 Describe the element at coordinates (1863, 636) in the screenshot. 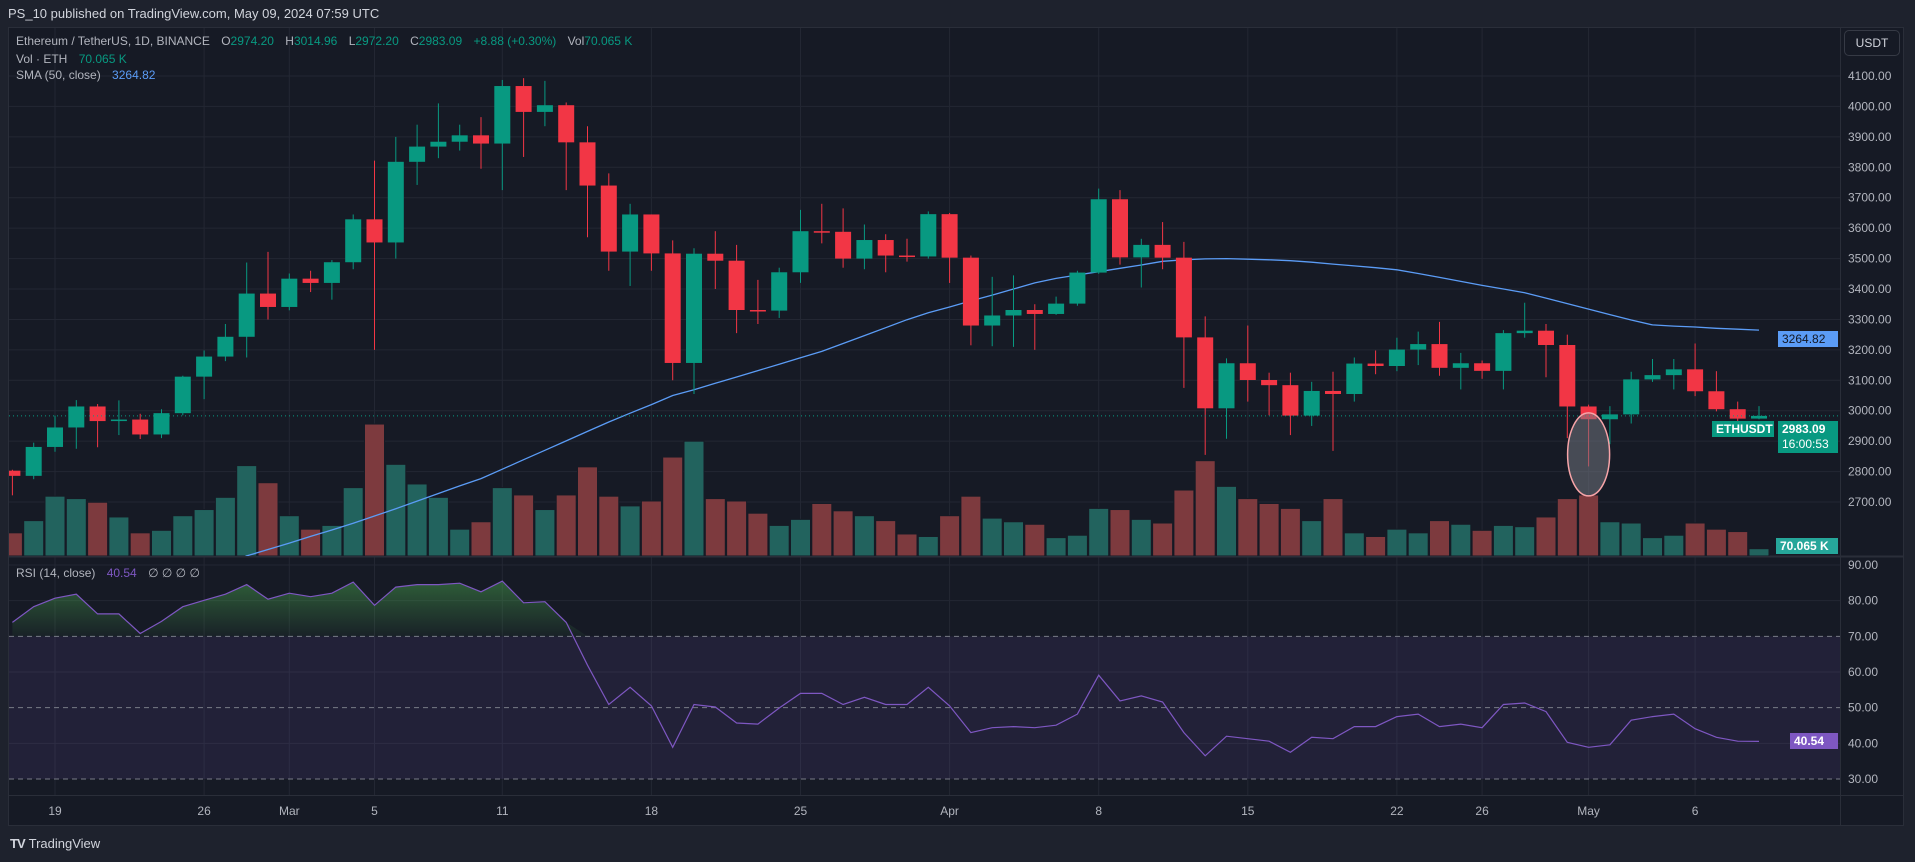

I see `rsi-axis-label: 70.00` at that location.